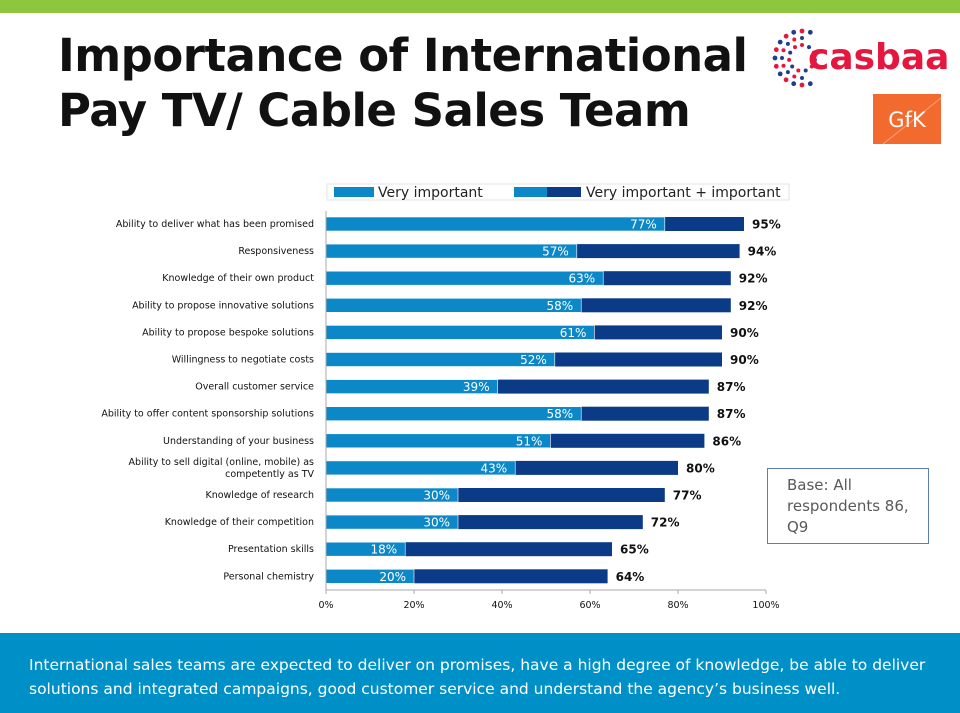 Image resolution: width=960 pixels, height=713 pixels. What do you see at coordinates (643, 225) in the screenshot?
I see `data-label-very-important: 77%` at bounding box center [643, 225].